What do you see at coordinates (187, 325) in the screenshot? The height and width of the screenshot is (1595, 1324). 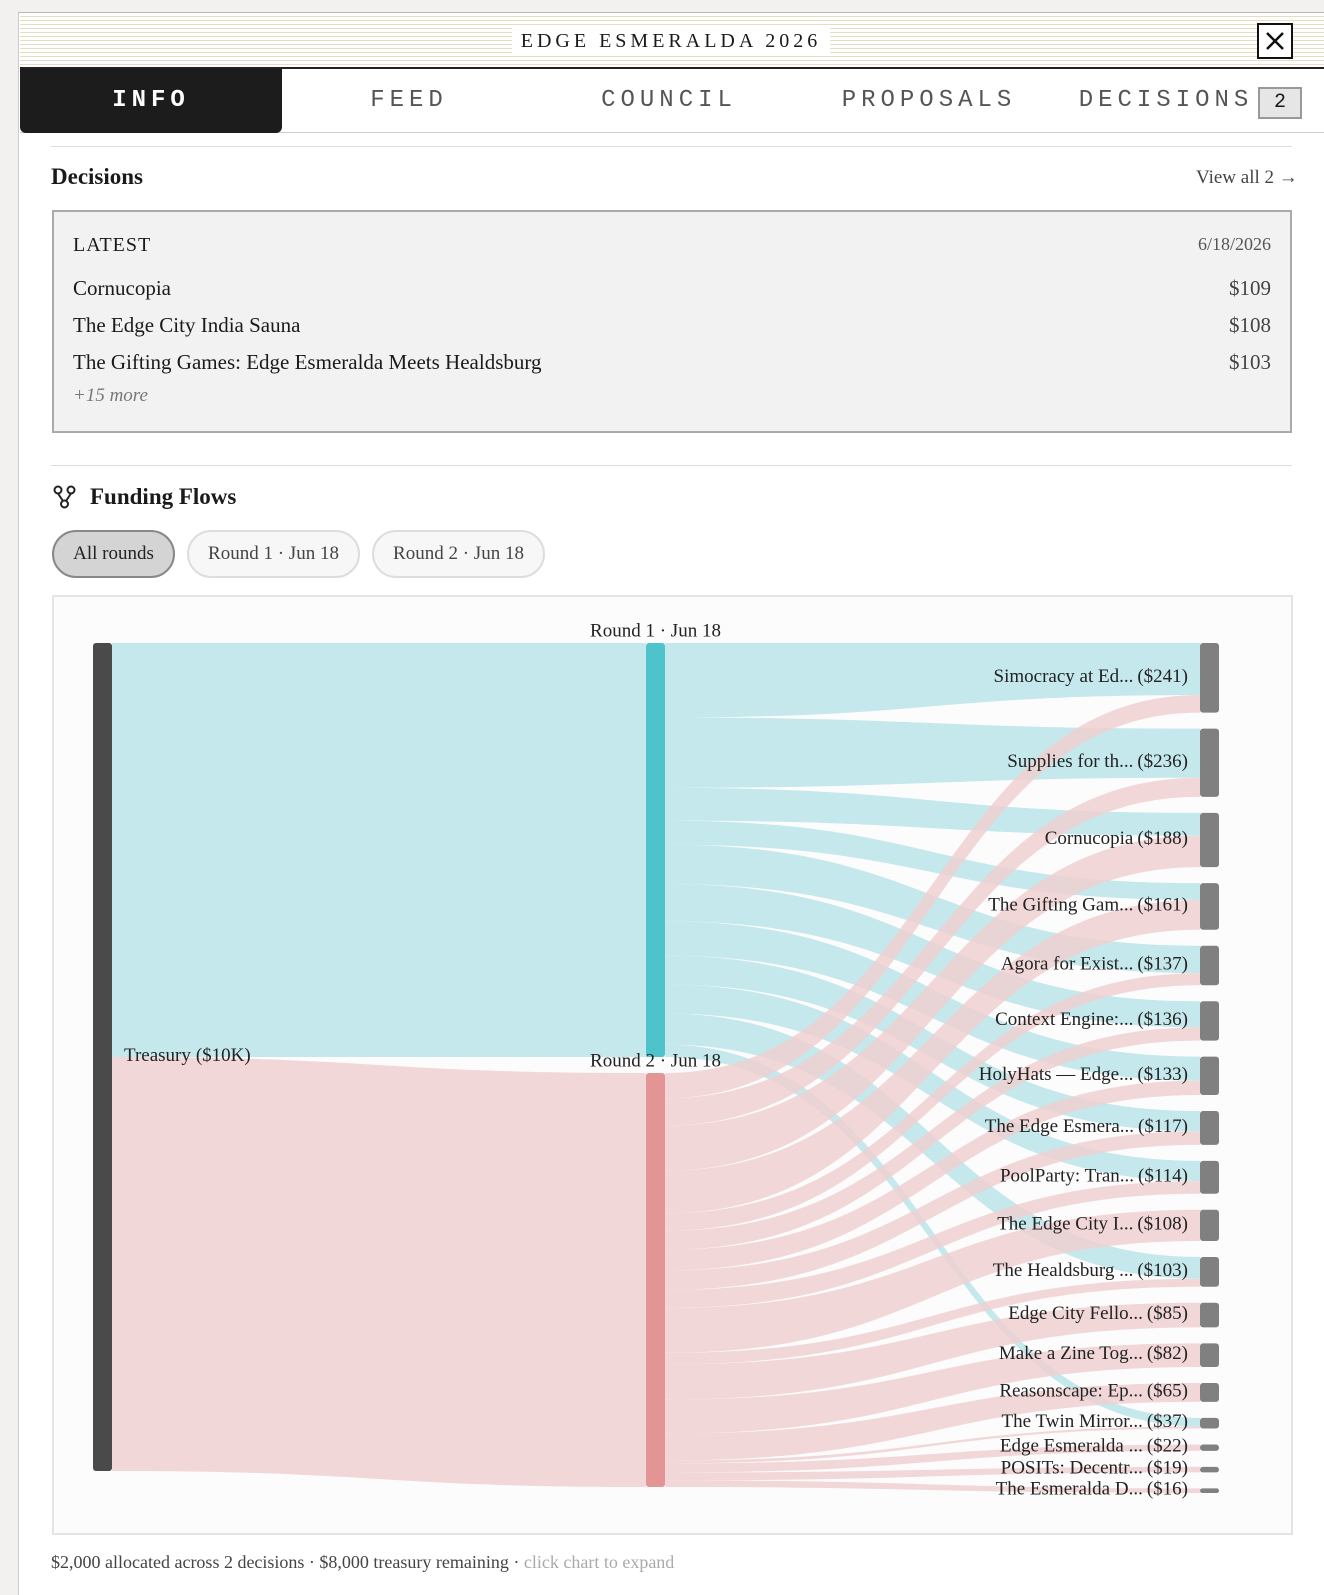 I see `item-name: The Edge City India Sauna` at bounding box center [187, 325].